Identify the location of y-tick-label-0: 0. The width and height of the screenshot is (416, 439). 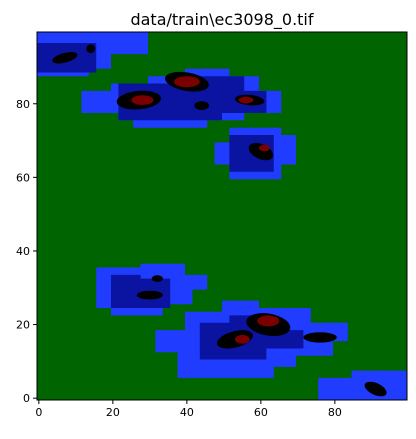
(26, 398).